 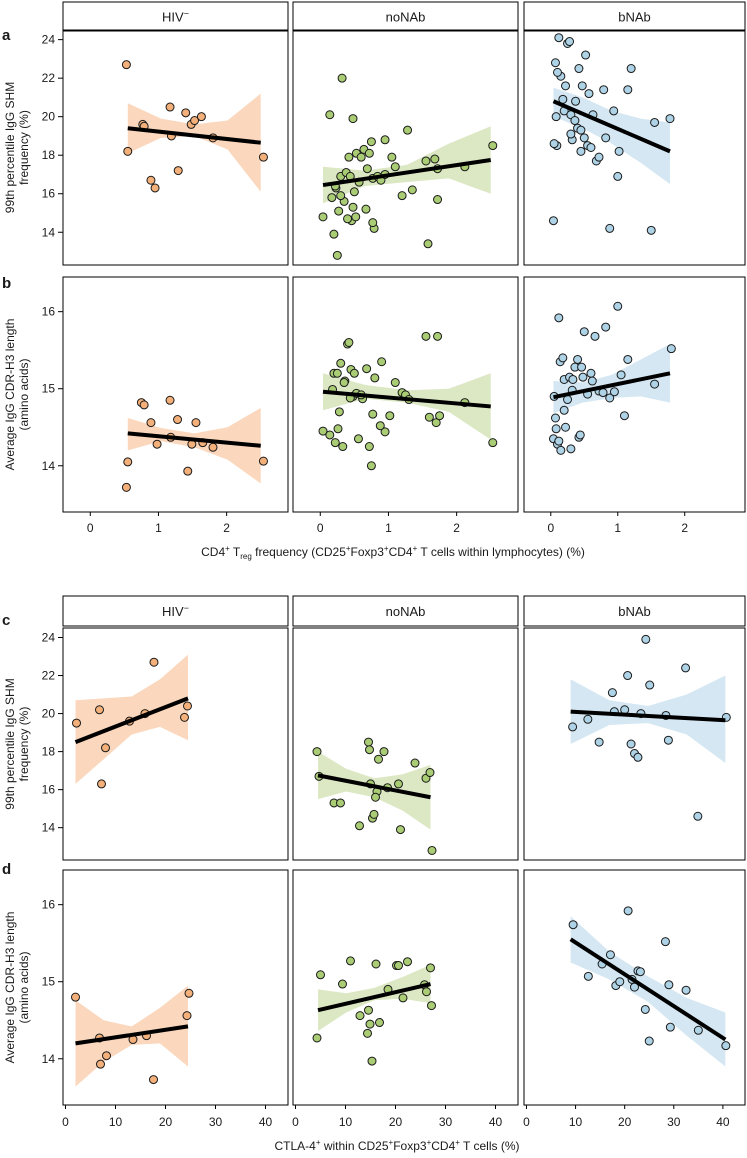 What do you see at coordinates (386, 548) in the screenshot?
I see `x-title-top-part: +` at bounding box center [386, 548].